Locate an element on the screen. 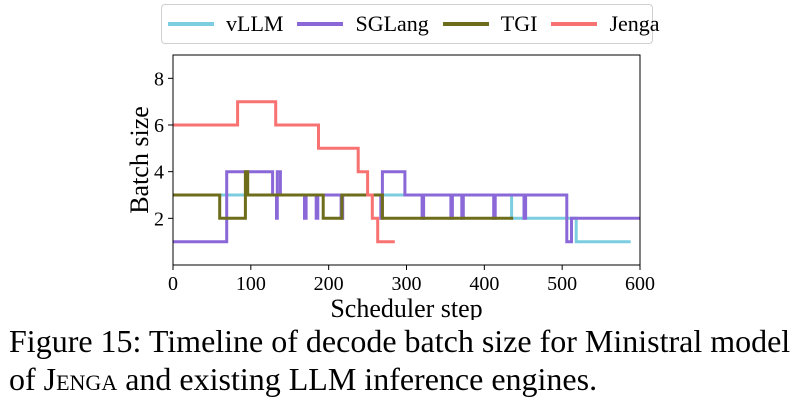 This screenshot has width=798, height=402. x-axis-label: Scheduler step is located at coordinates (406, 307).